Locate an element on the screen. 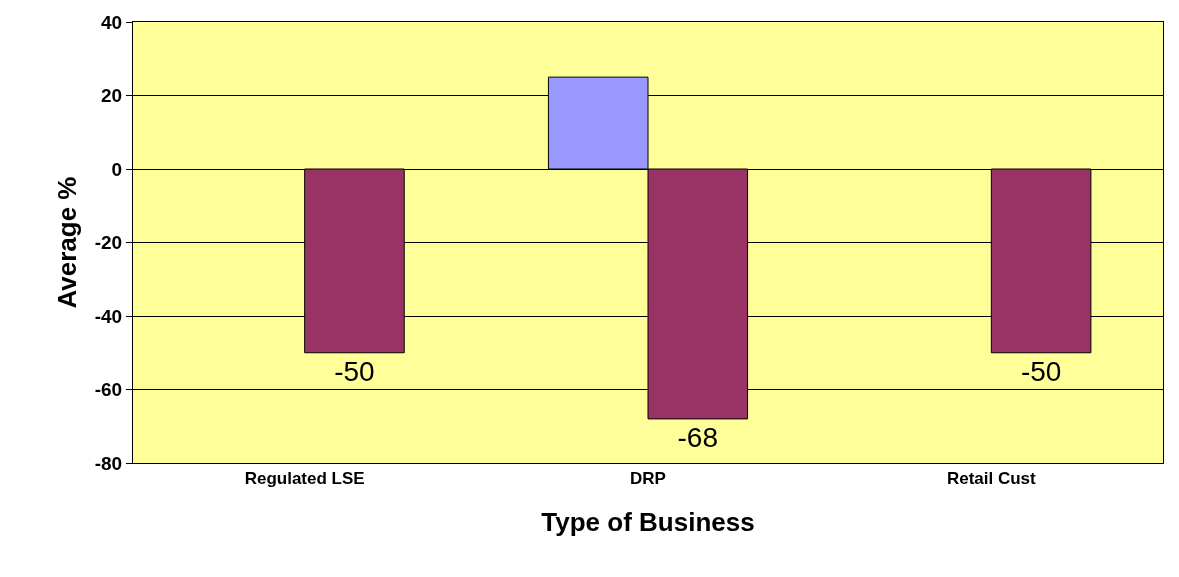 Image resolution: width=1179 pixels, height=577 pixels. y-tick-label: -40 is located at coordinates (108, 316).